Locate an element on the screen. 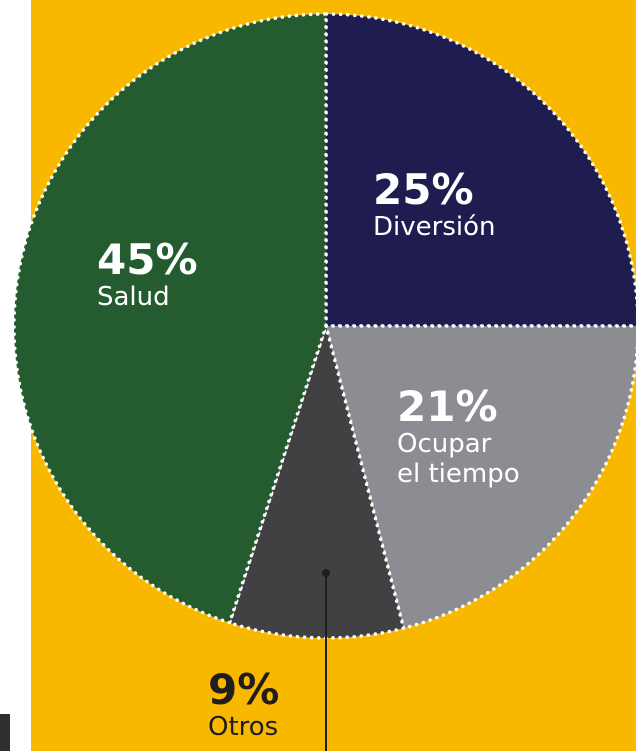  category-label: Salud is located at coordinates (133, 297).